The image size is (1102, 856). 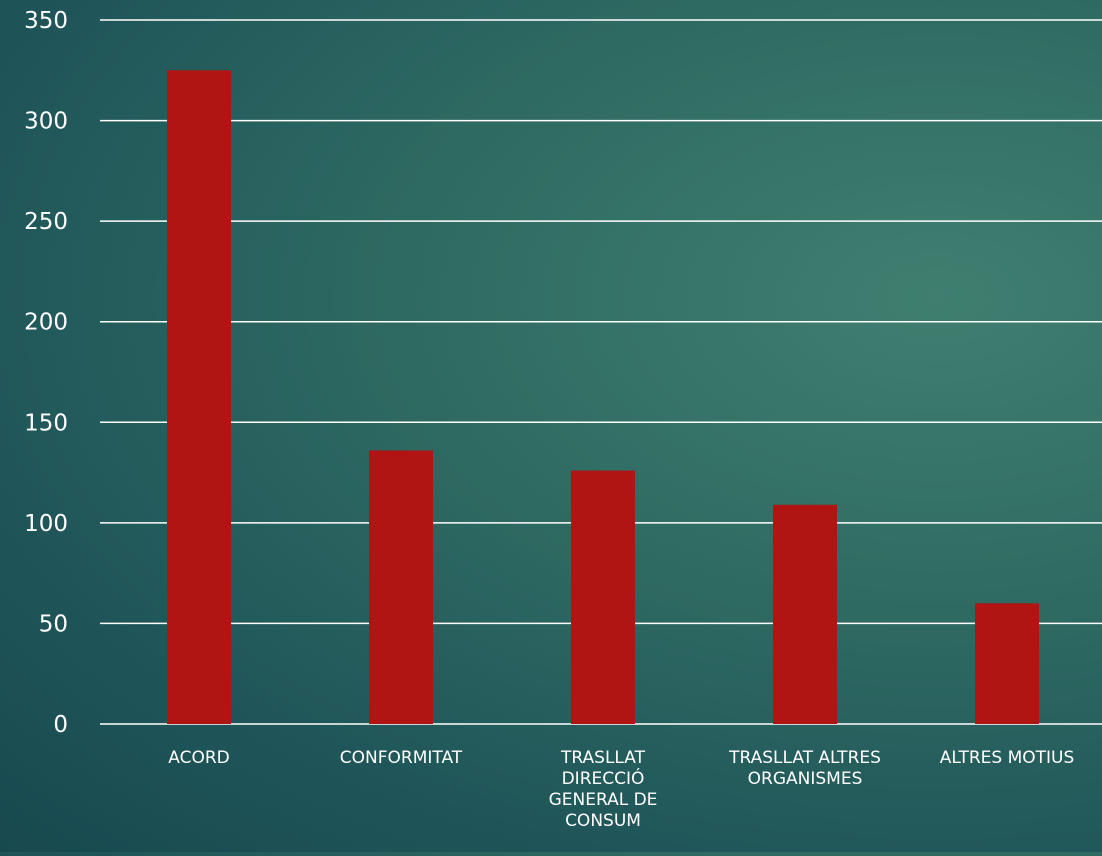 What do you see at coordinates (46, 373) in the screenshot?
I see `y-axis-ticks: 0 50 100 150 200 250 300 350` at bounding box center [46, 373].